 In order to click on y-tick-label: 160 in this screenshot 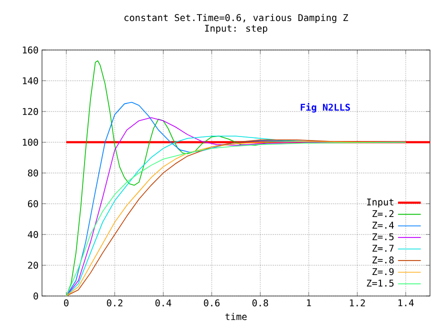, I will do `click(30, 50)`.